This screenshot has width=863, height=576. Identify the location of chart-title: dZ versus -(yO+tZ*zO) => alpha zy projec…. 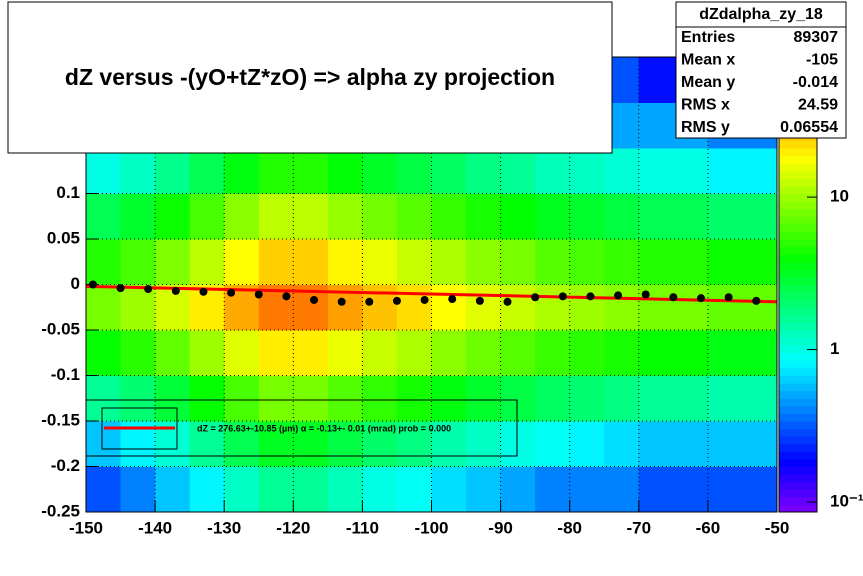
(310, 77).